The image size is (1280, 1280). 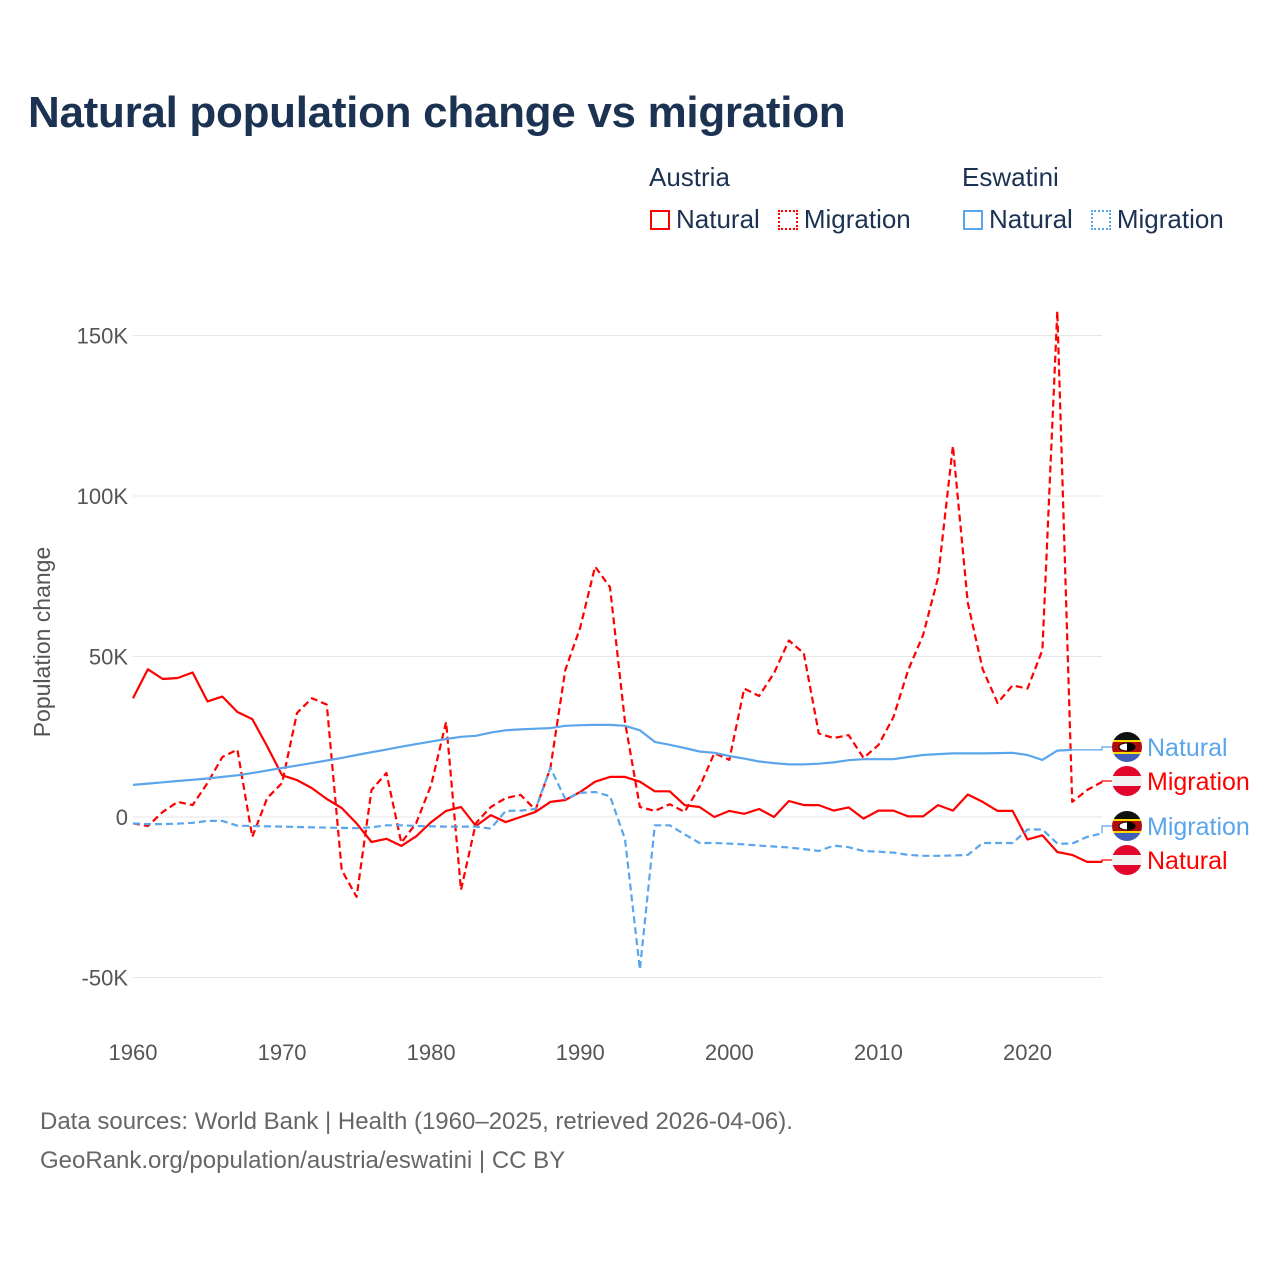 I want to click on end-label-eswatini-natural: Natural, so click(x=1187, y=748).